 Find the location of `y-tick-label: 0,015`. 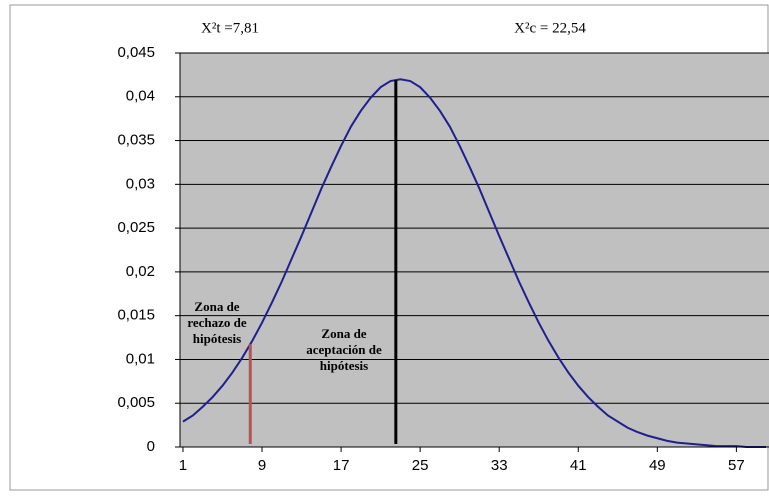

y-tick-label: 0,015 is located at coordinates (136, 315).